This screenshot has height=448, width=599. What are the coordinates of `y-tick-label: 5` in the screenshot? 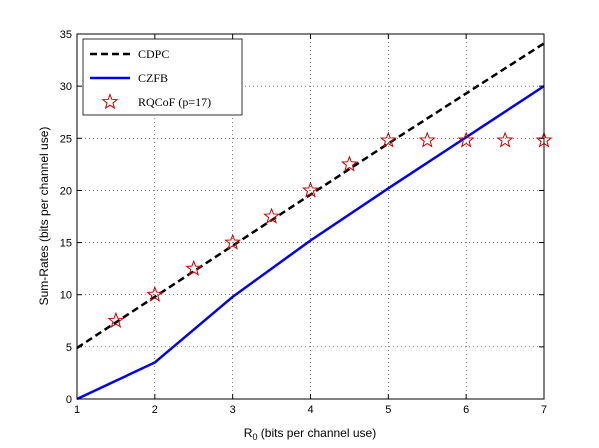 It's located at (69, 348).